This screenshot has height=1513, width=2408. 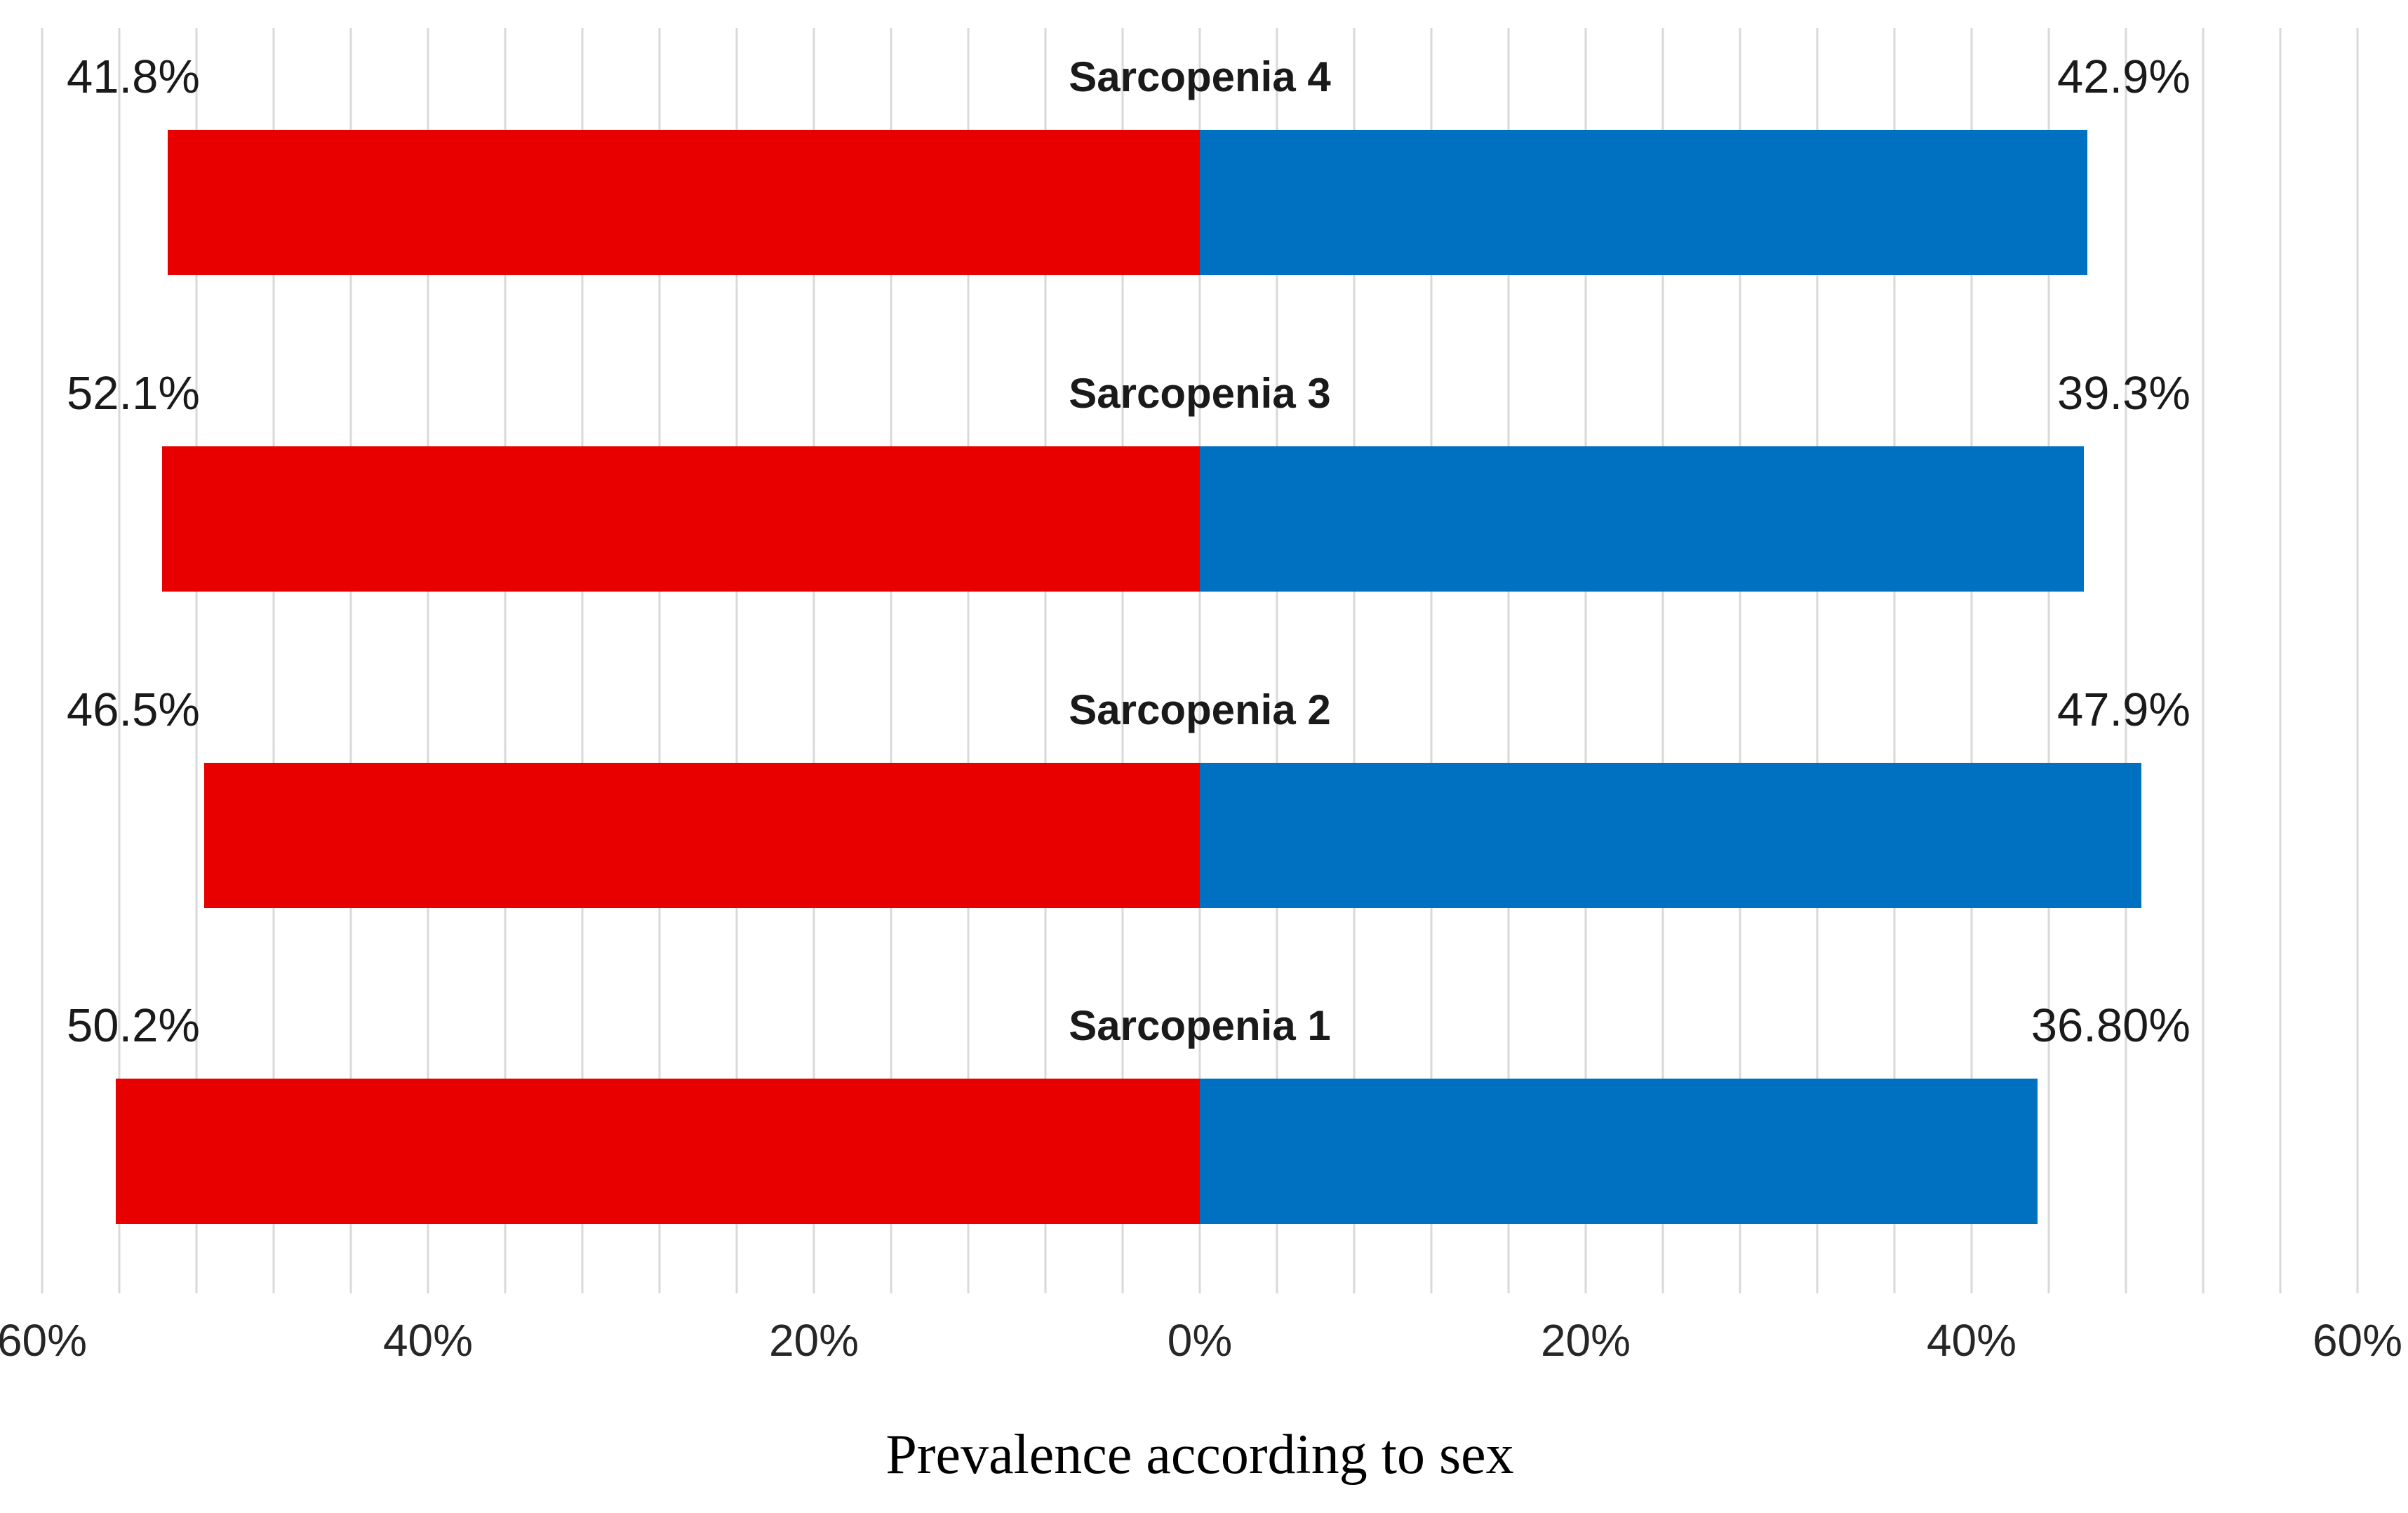 I want to click on category-label: Sarcopenia 2, so click(x=1200, y=709).